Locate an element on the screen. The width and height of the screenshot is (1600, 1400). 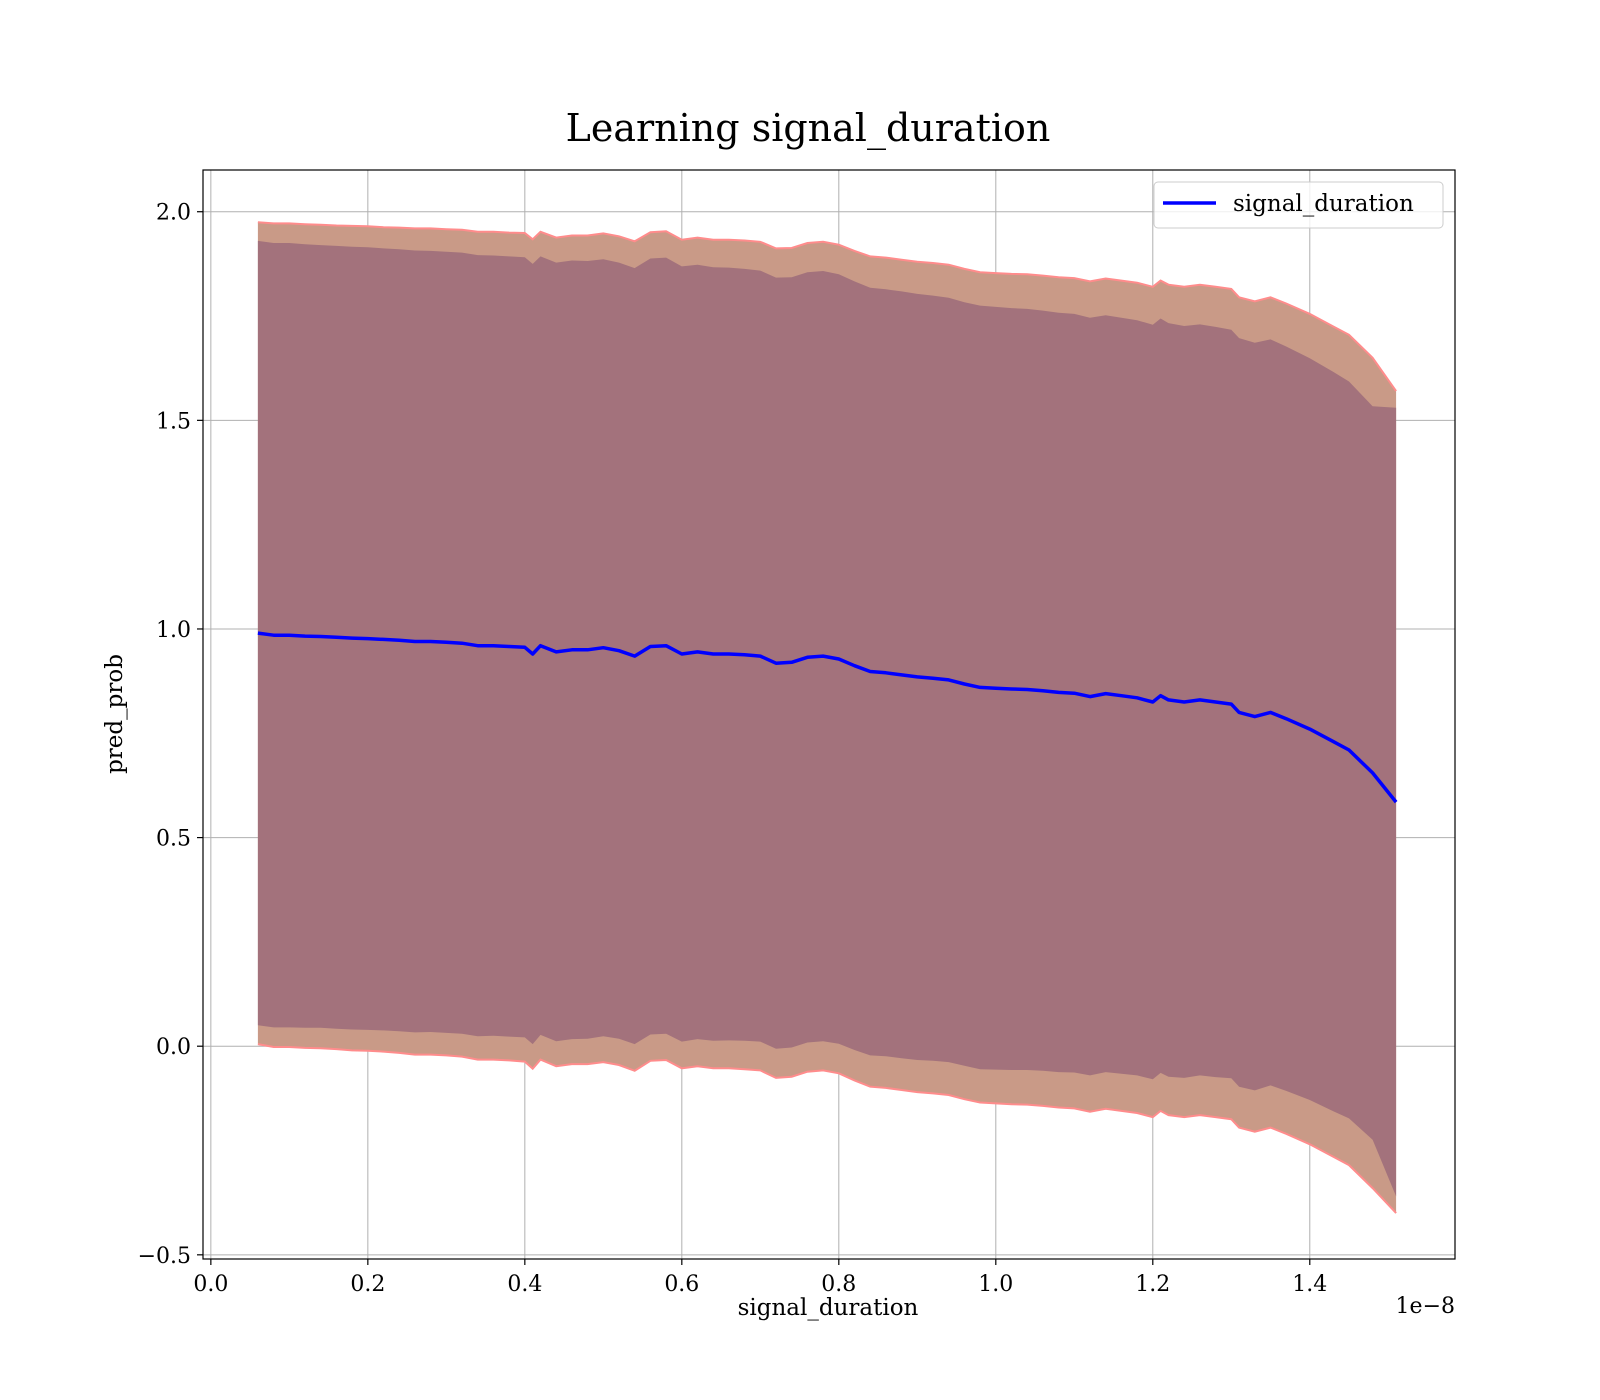
x-axis-offset-label: 1e−8 is located at coordinates (1425, 1306).